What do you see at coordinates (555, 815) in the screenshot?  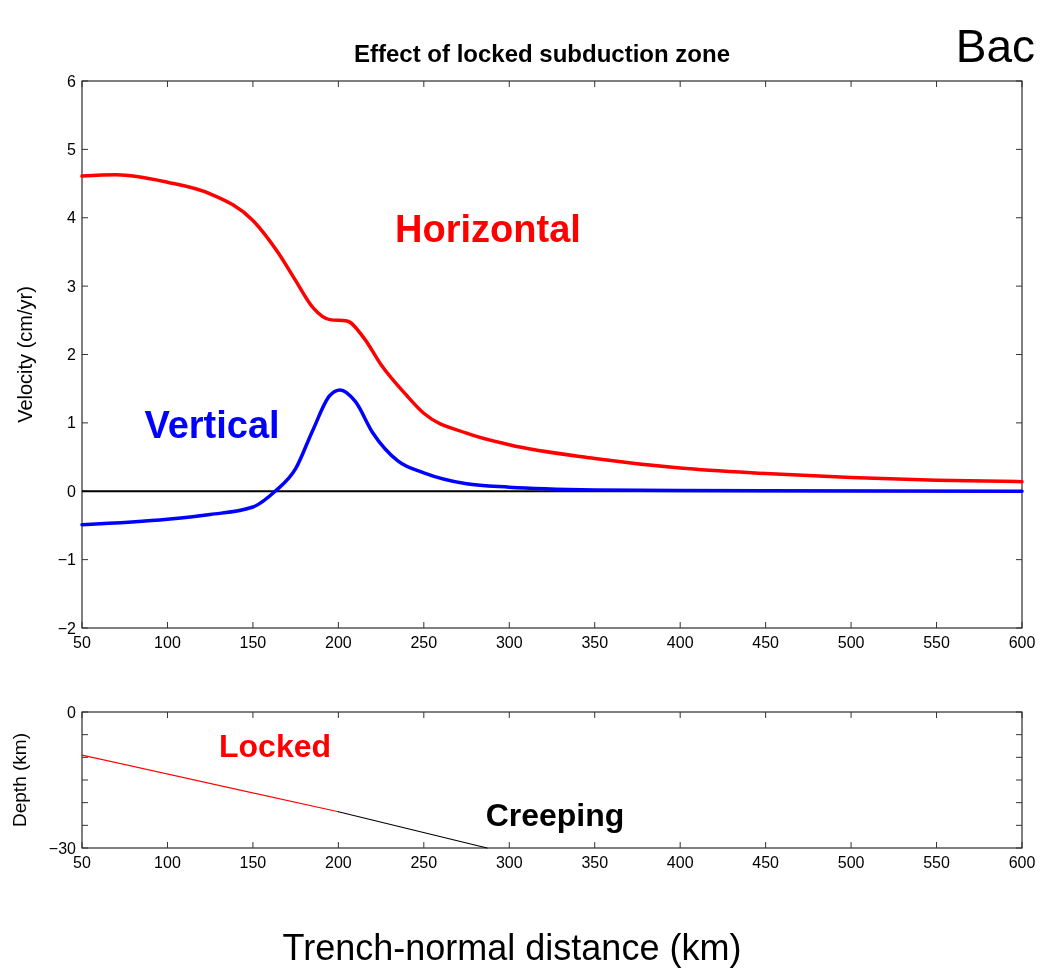 I see `series-label: Creeping` at bounding box center [555, 815].